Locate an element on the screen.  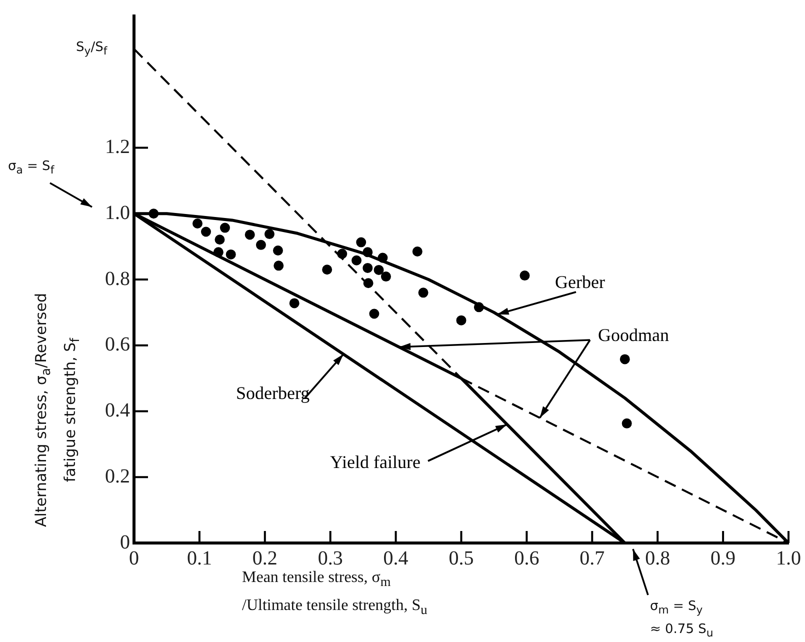
x-axis-title: Mean tensile stress, σ$_{m}$ /Ultimate tensile strength, S$_{u}$ is located at coordinates (335, 593).